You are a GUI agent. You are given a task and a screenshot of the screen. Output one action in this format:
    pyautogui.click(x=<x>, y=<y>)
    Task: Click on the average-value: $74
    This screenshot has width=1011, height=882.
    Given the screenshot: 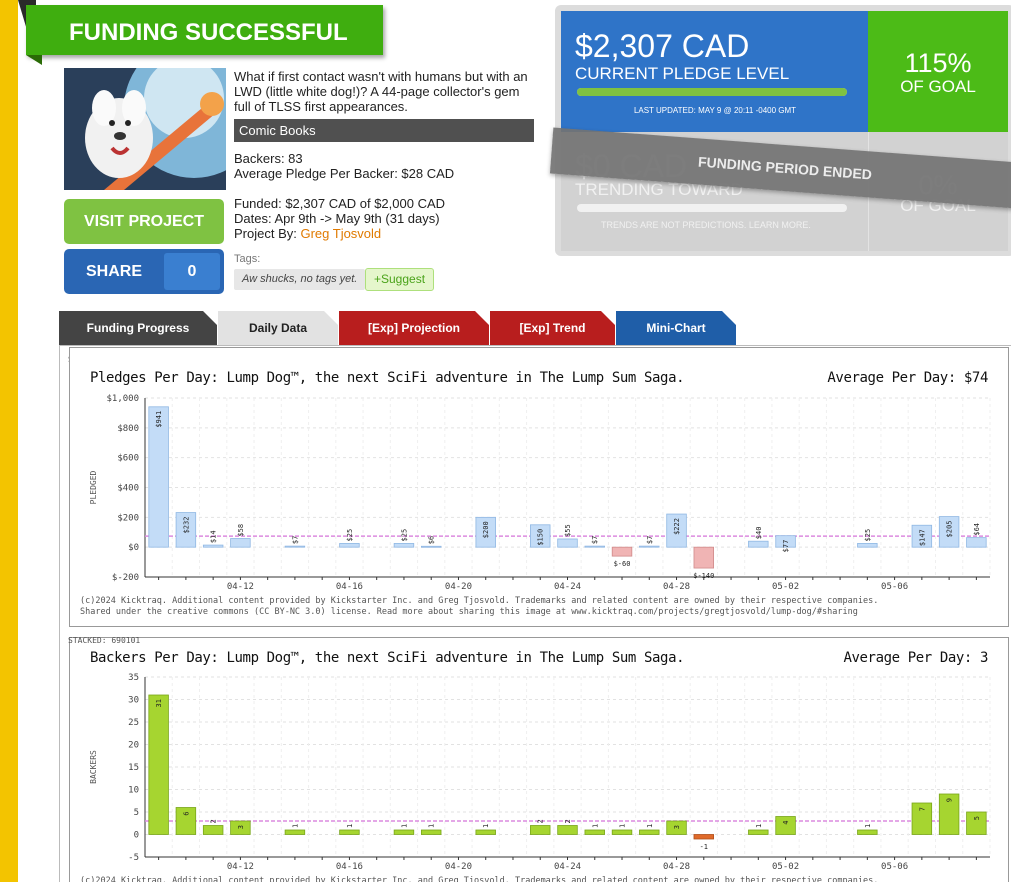 What is the action you would take?
    pyautogui.click(x=975, y=378)
    